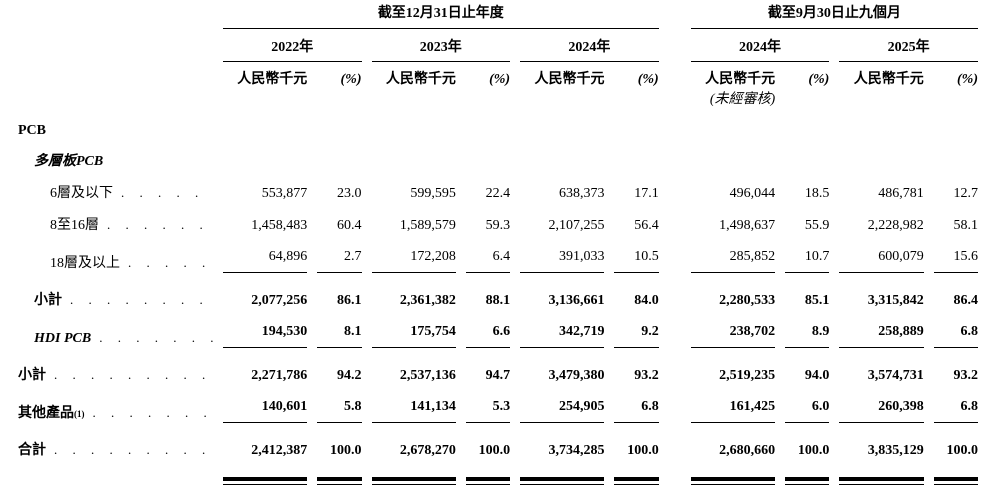 This screenshot has width=992, height=500. Describe the element at coordinates (441, 45) in the screenshot. I see `year-header-2023: 2023年` at that location.